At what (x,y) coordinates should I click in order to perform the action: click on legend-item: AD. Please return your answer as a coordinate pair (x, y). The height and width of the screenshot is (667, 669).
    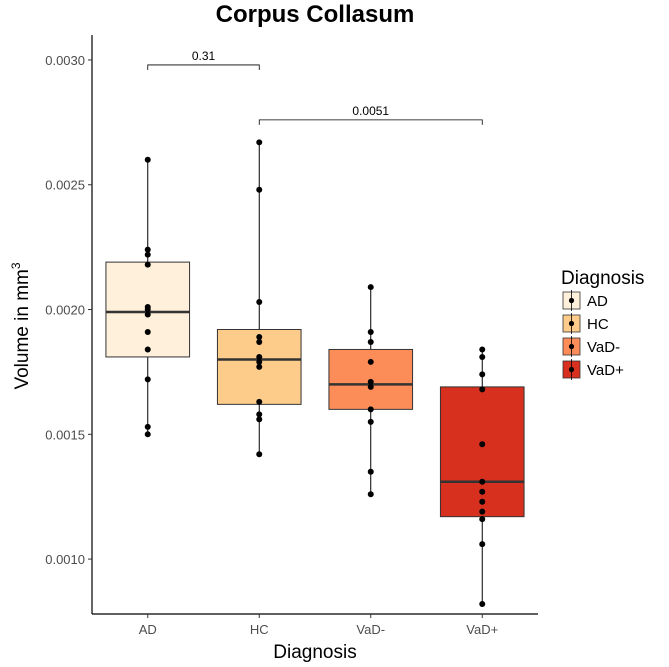
    Looking at the image, I should click on (585, 300).